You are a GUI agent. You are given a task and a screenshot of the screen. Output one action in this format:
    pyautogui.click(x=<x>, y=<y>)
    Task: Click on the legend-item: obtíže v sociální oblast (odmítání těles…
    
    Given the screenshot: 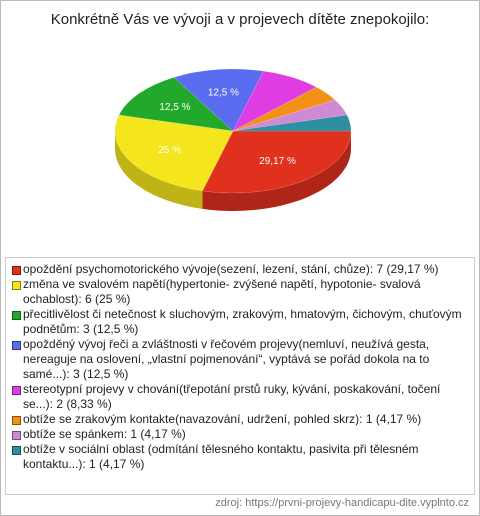 What is the action you would take?
    pyautogui.click(x=240, y=457)
    